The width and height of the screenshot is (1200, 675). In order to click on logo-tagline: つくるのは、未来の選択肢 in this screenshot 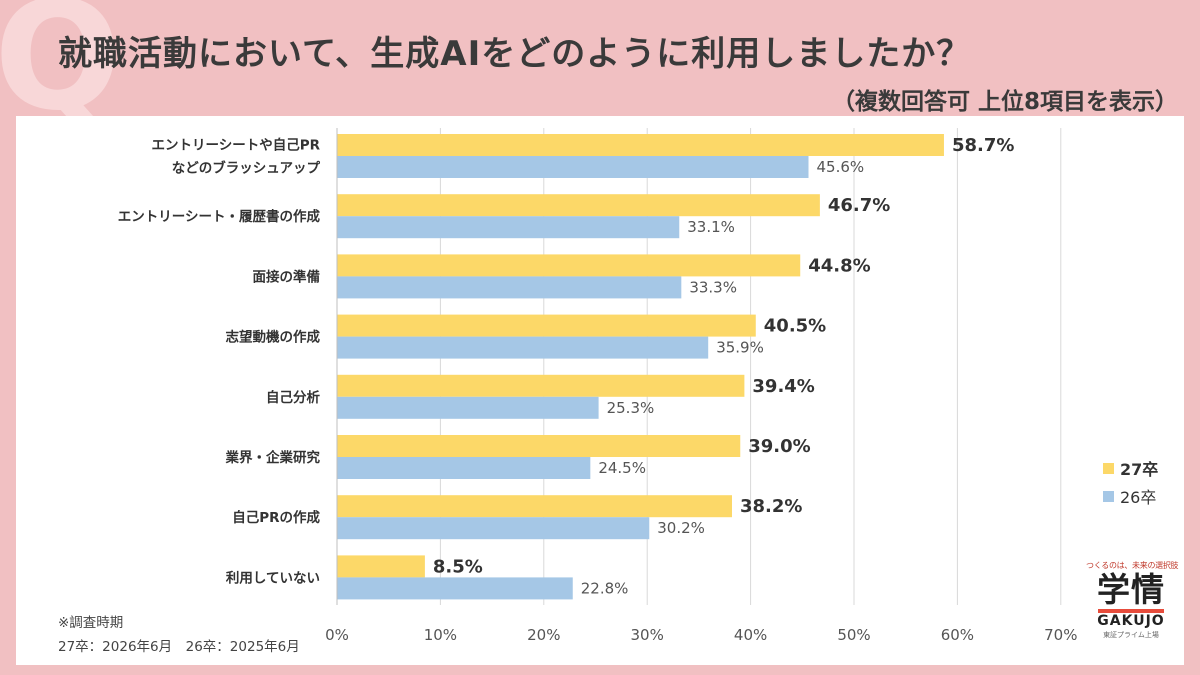, I will do `click(1132, 565)`.